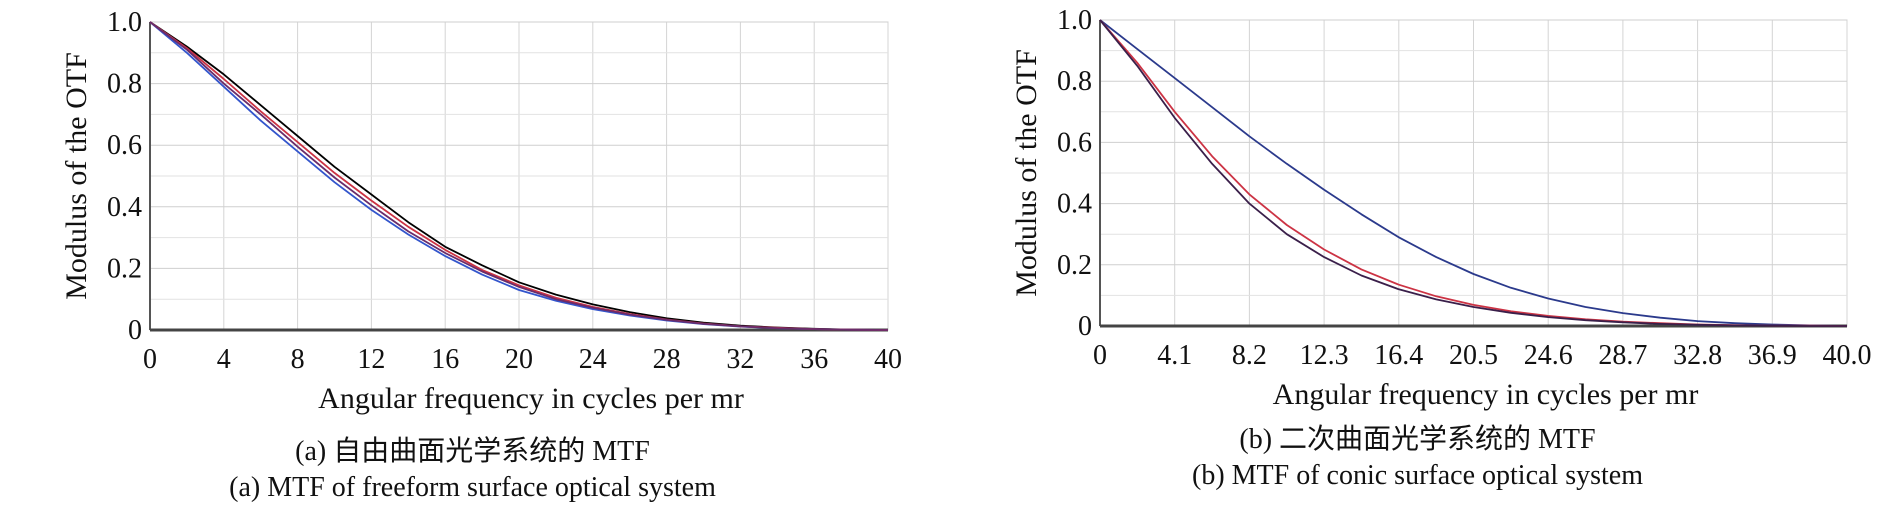  Describe the element at coordinates (224, 359) in the screenshot. I see `x-tick-label: 4` at that location.